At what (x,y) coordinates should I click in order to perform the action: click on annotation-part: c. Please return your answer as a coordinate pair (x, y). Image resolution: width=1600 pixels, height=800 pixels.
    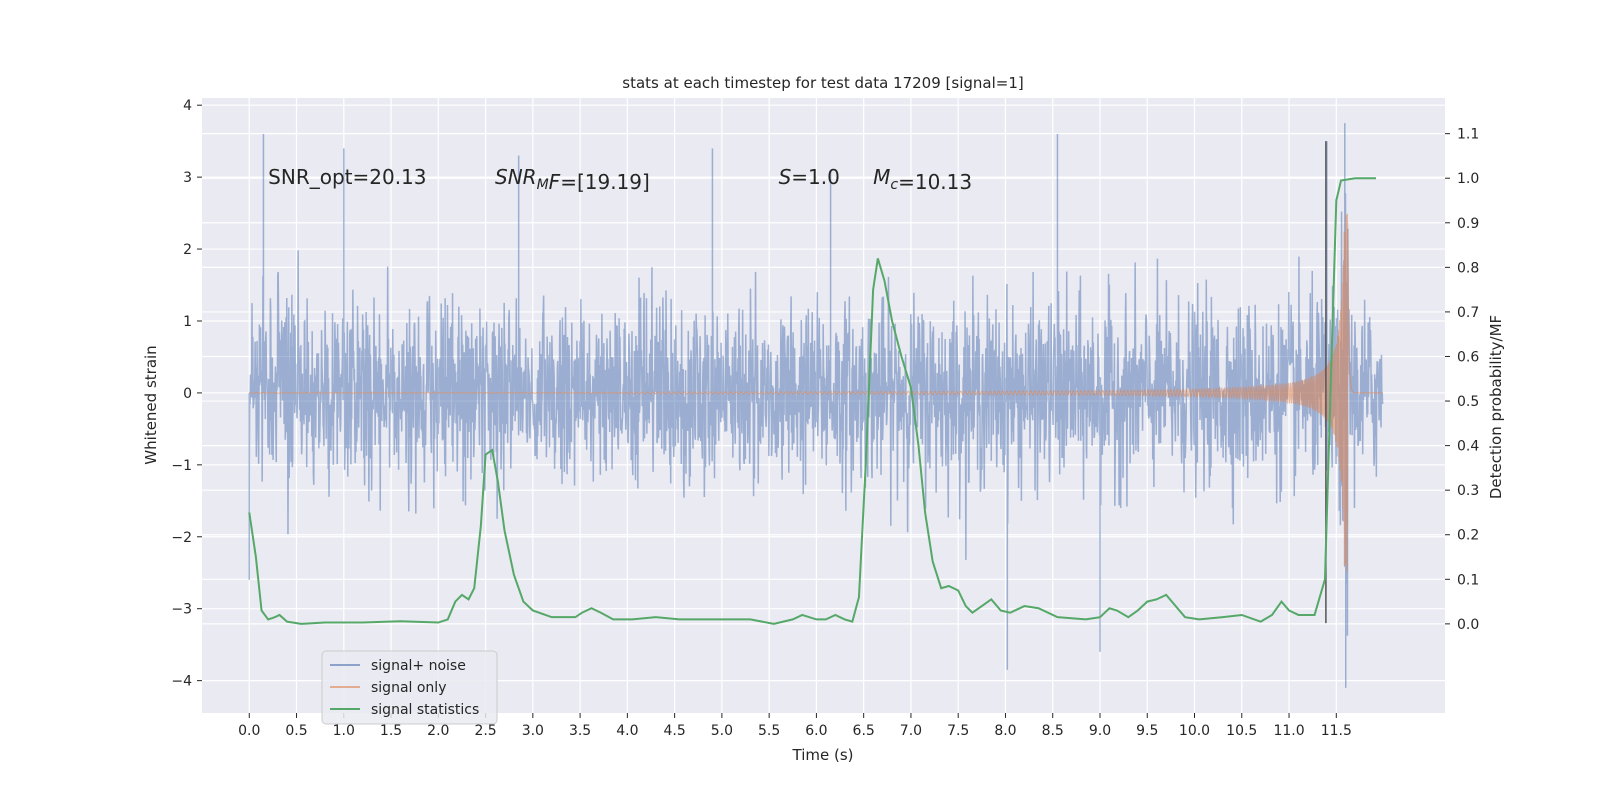
    Looking at the image, I should click on (894, 185).